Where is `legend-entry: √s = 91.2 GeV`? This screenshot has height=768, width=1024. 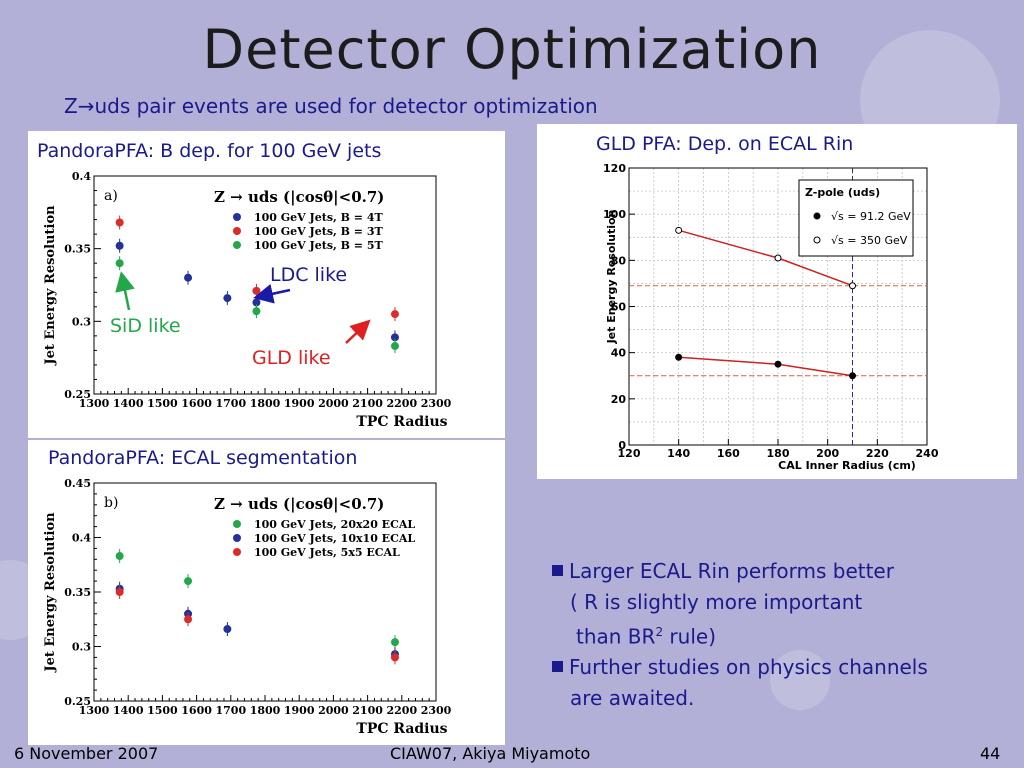 legend-entry: √s = 91.2 GeV is located at coordinates (871, 216).